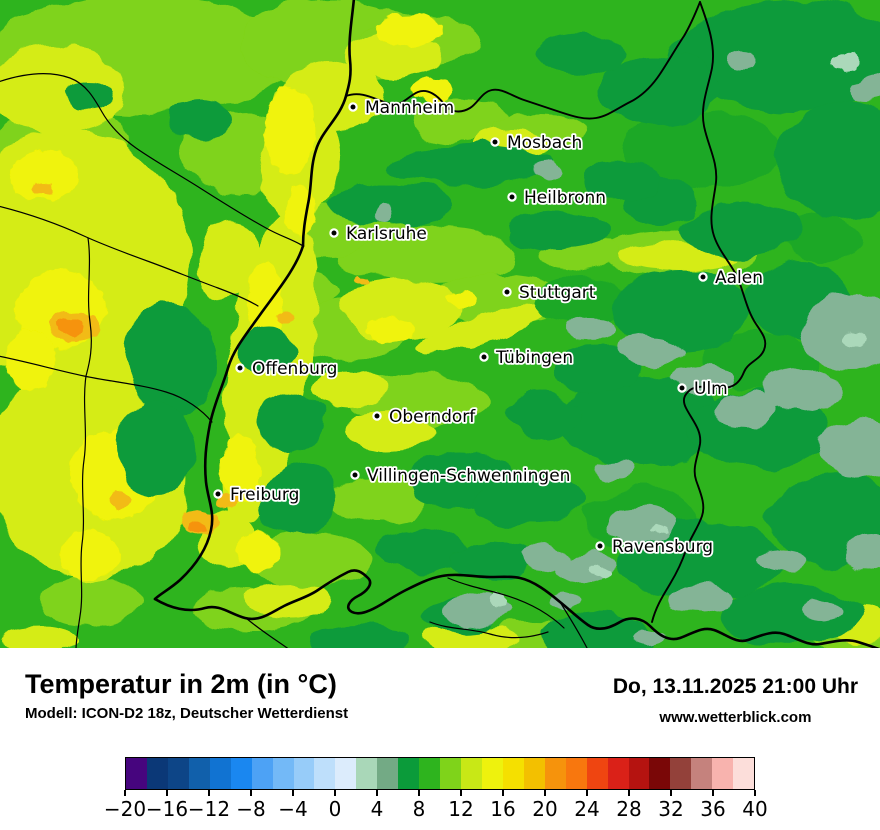 This screenshot has width=880, height=830. Describe the element at coordinates (432, 417) in the screenshot. I see `city-label: Oberndorf` at that location.